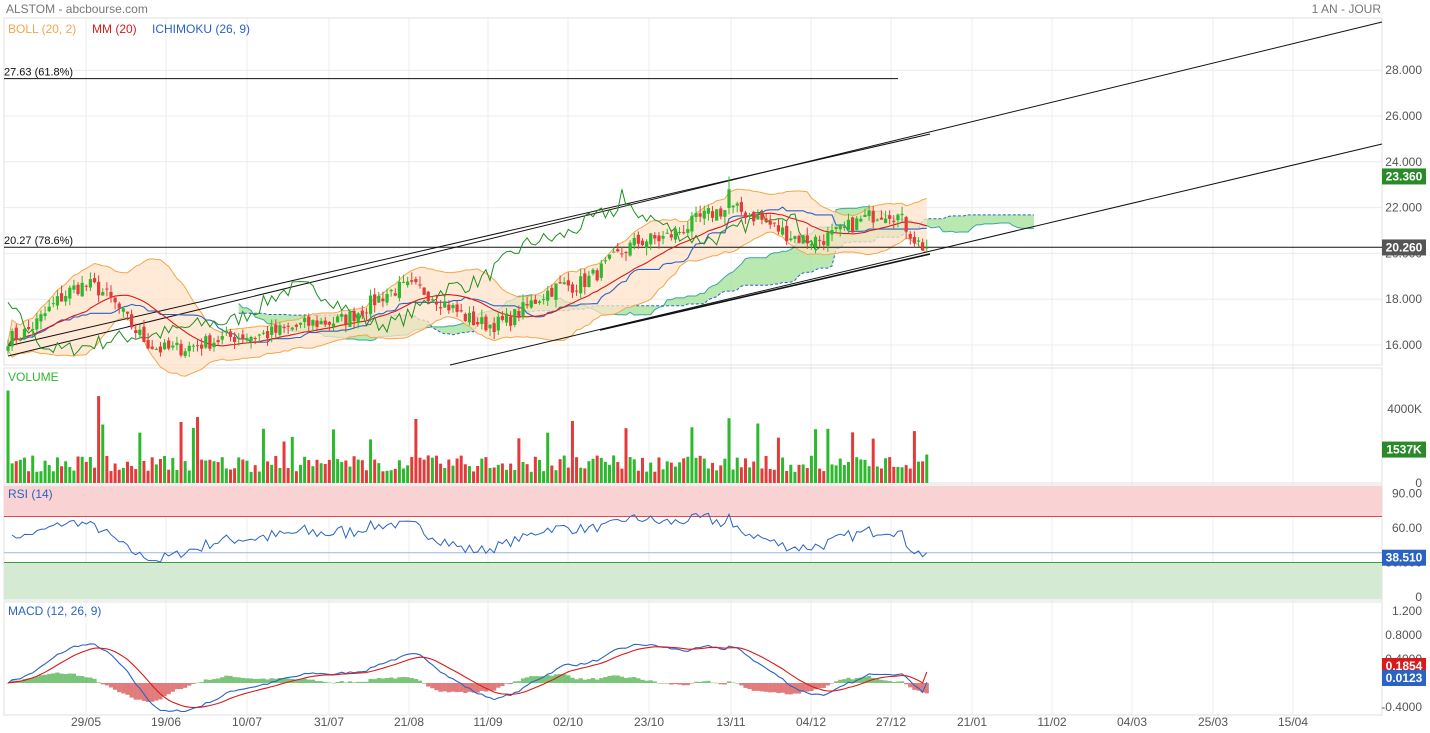 The height and width of the screenshot is (733, 1430). I want to click on macd-badge: 0.0123, so click(1404, 678).